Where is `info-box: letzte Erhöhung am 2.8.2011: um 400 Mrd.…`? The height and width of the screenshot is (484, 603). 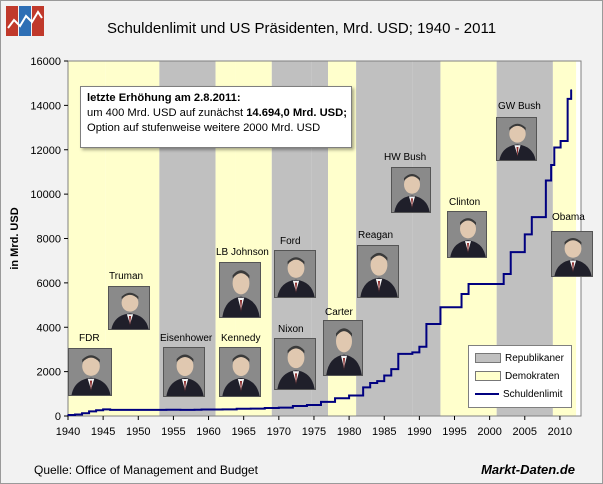
info-box: letzte Erhöhung am 2.8.2011: um 400 Mrd.… is located at coordinates (216, 117).